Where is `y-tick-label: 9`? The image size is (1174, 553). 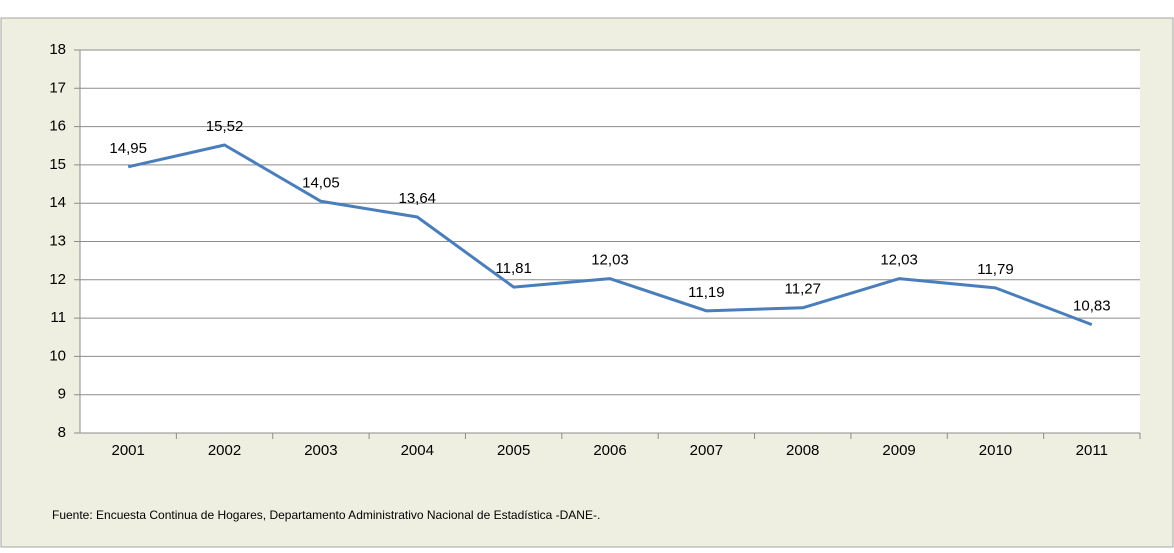
y-tick-label: 9 is located at coordinates (62, 394).